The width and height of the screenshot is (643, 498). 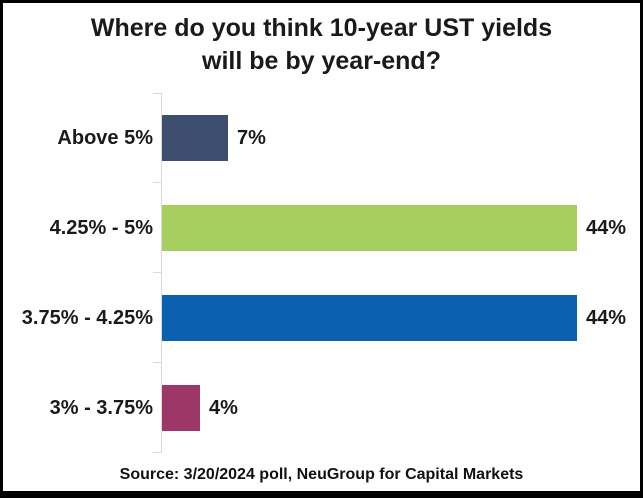 What do you see at coordinates (223, 407) in the screenshot?
I see `value-label: 4%` at bounding box center [223, 407].